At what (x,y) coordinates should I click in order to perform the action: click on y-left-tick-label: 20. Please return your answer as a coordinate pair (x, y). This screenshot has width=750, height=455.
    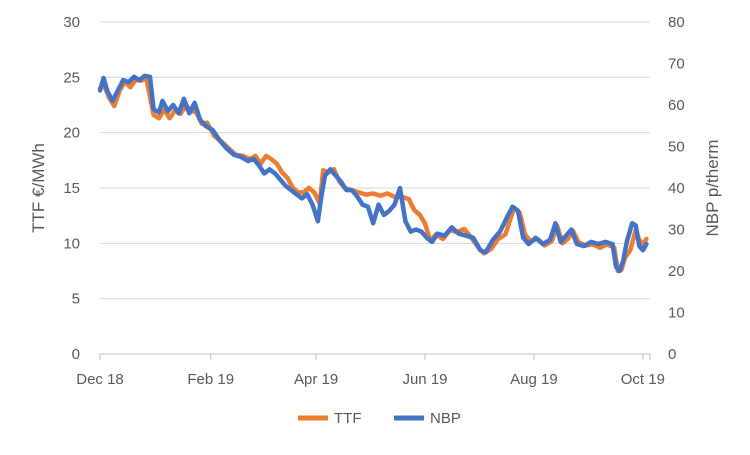
    Looking at the image, I should click on (71, 133).